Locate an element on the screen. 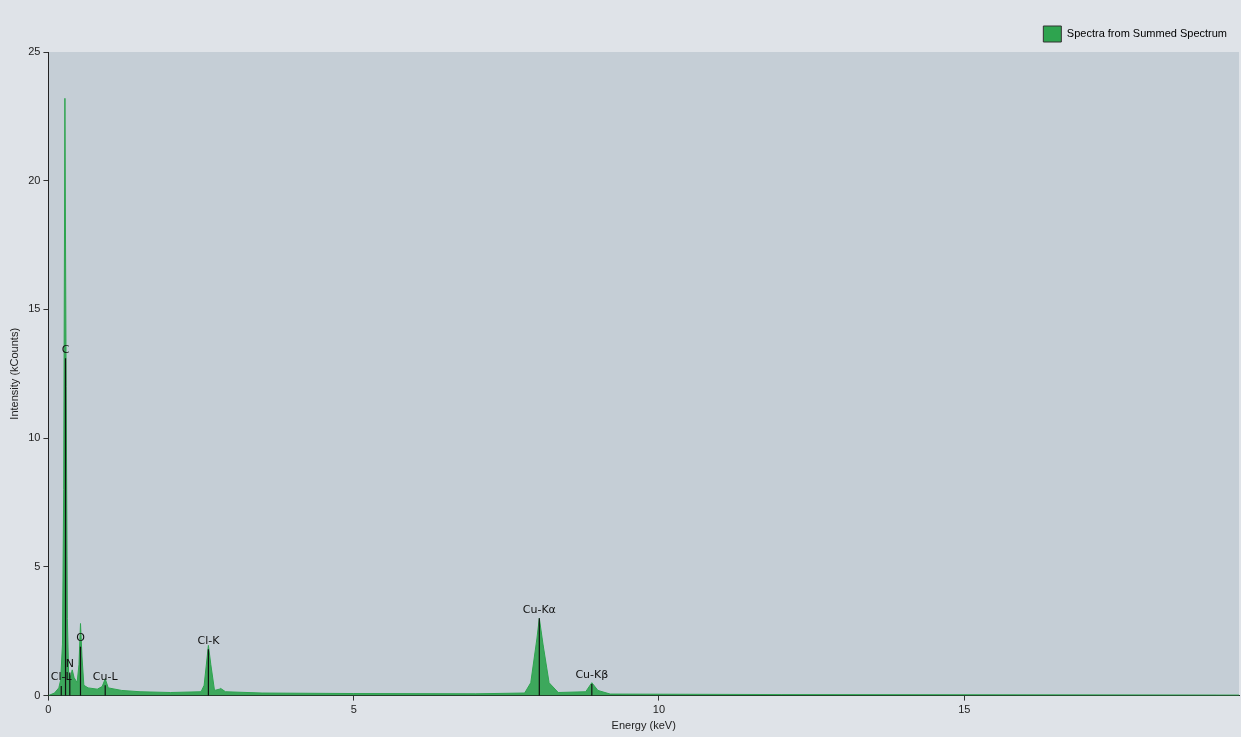 The width and height of the screenshot is (1241, 737). annotation: Cl-K is located at coordinates (209, 640).